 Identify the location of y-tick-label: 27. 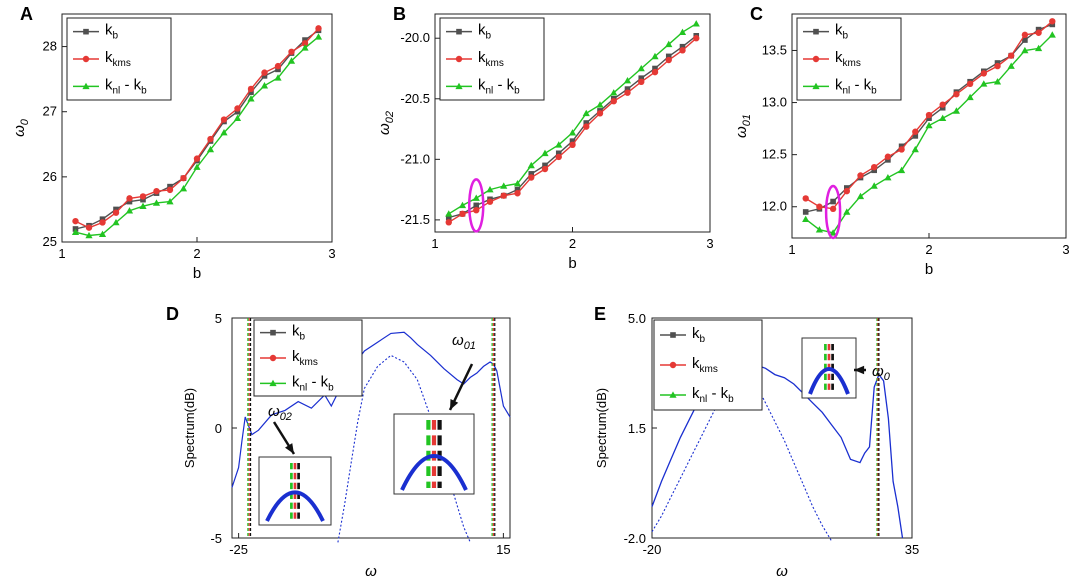
(50, 111).